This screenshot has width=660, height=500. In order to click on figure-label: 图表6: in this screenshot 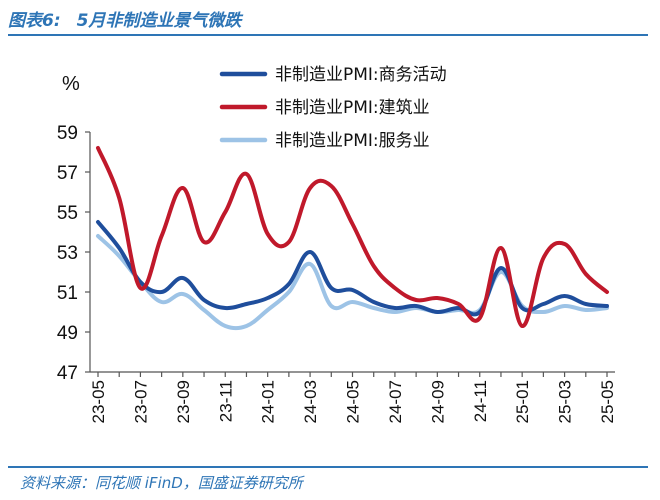, I will do `click(34, 21)`.